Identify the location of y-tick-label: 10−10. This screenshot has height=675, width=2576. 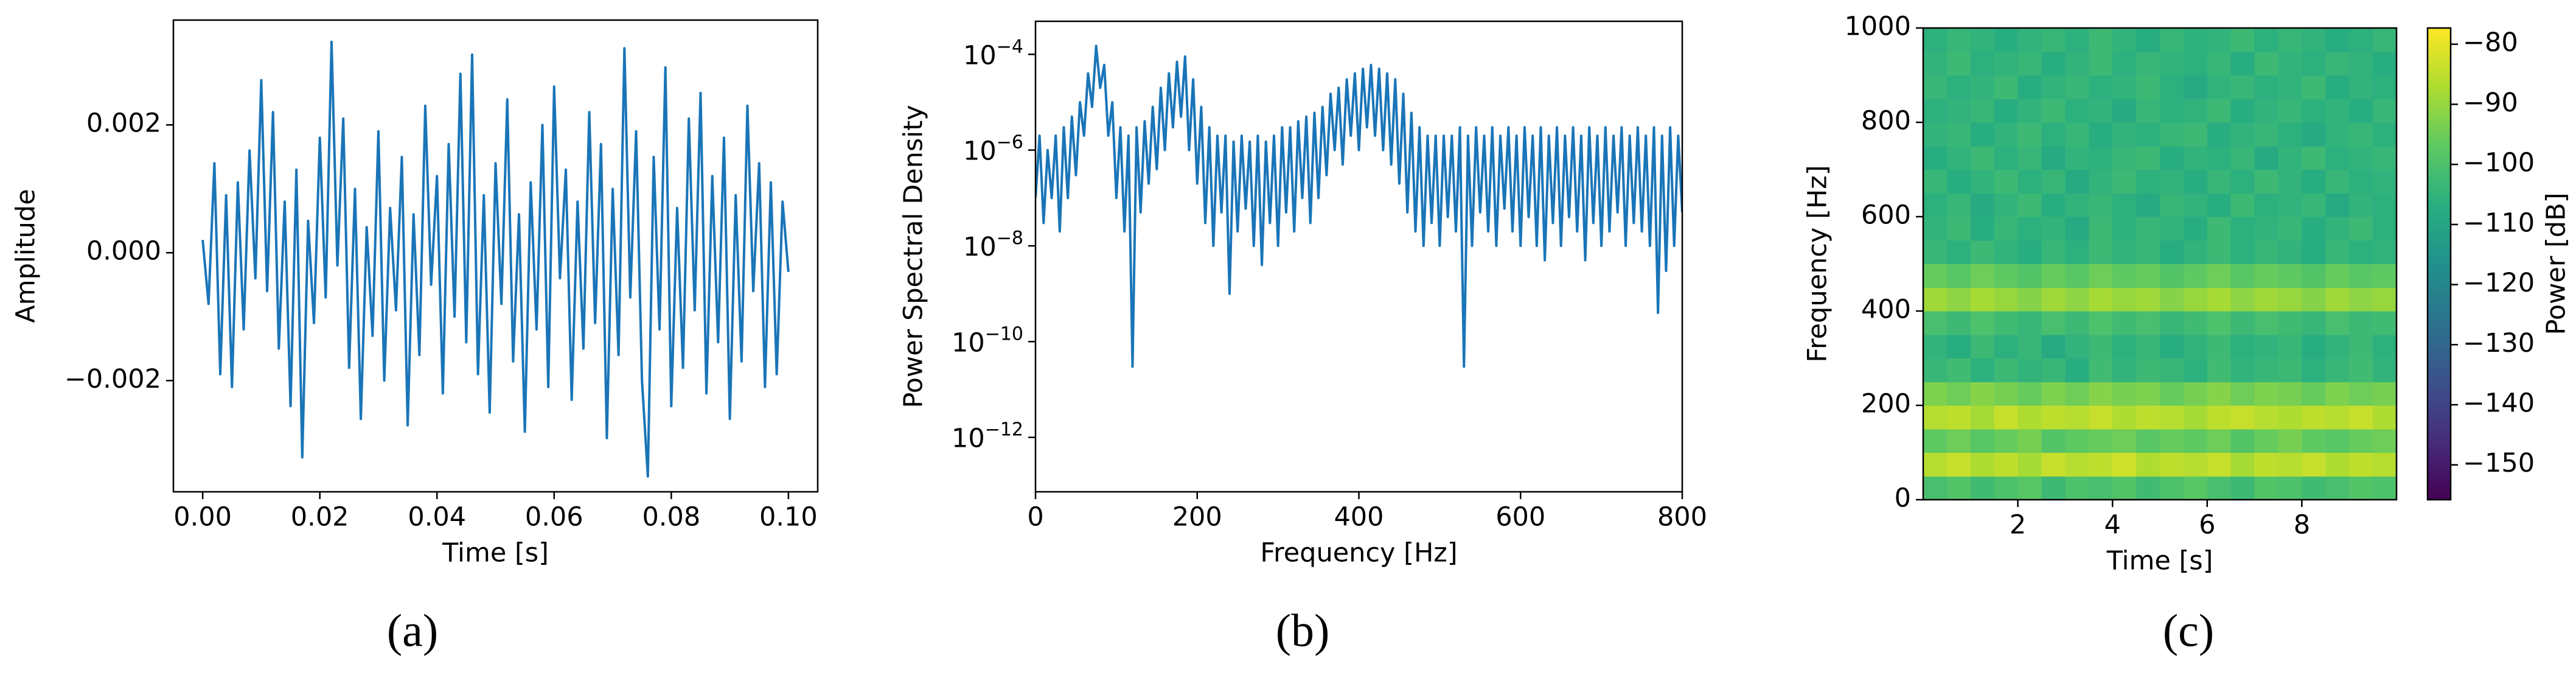
(987, 340).